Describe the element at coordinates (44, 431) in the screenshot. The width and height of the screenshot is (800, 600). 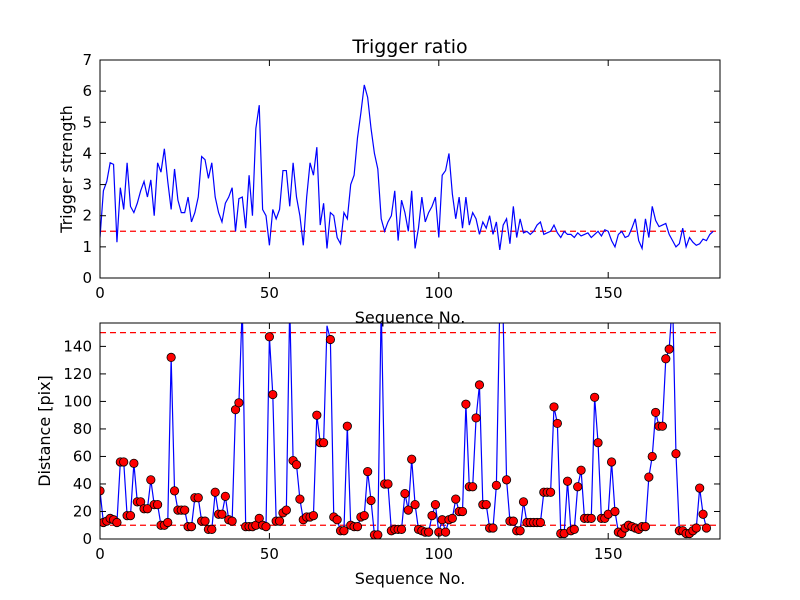
I see `bottom-y-axis-label: Distance [pix]` at that location.